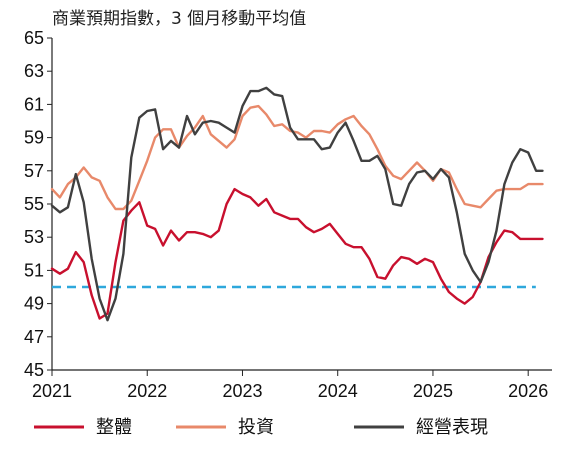  I want to click on y-tick-label: 63, so click(34, 71).